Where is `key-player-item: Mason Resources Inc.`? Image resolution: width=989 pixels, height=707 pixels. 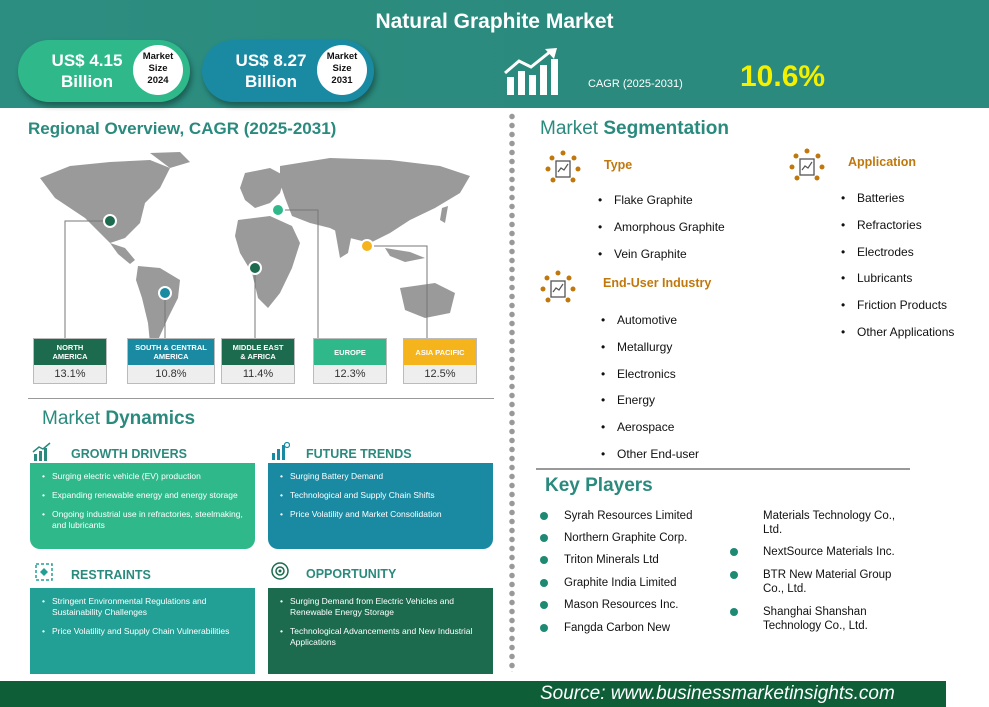
key-player-item: Mason Resources Inc. is located at coordinates (609, 605).